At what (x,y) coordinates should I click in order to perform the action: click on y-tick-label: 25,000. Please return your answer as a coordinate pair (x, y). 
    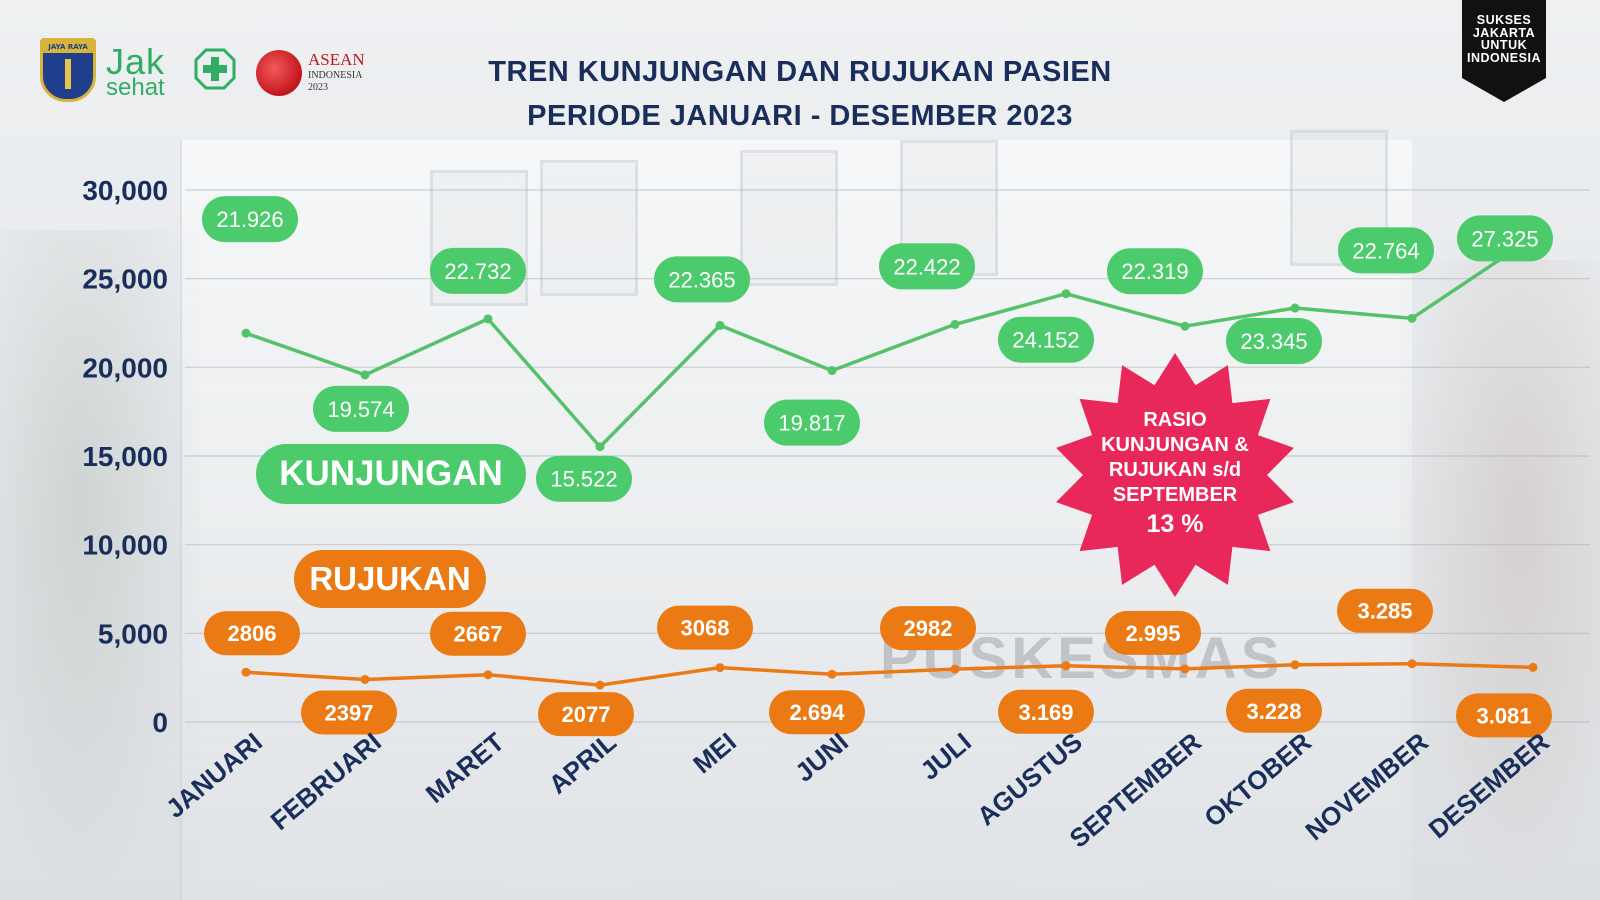
    Looking at the image, I should click on (125, 279).